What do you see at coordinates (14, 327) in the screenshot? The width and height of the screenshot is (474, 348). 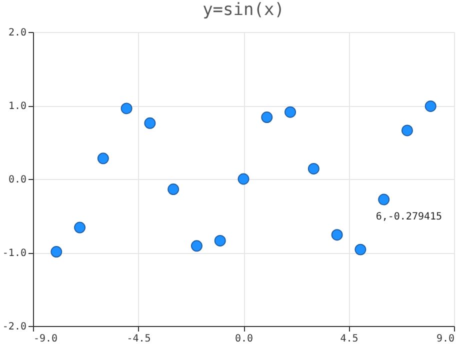 I see `y-tick-label: -2.0` at bounding box center [14, 327].